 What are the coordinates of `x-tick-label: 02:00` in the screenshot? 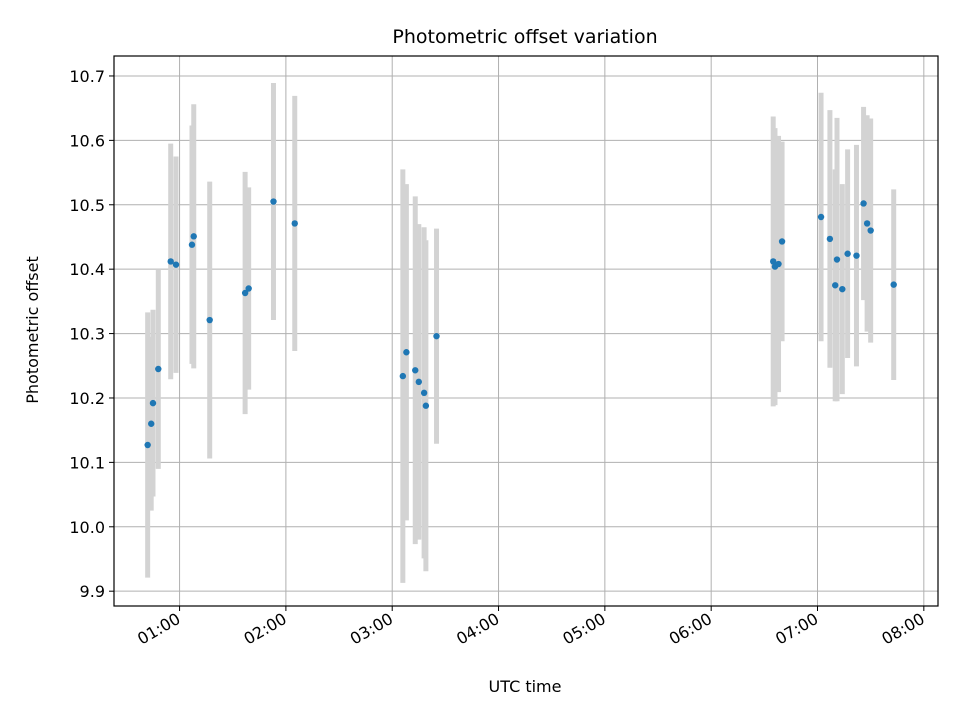 It's located at (264, 629).